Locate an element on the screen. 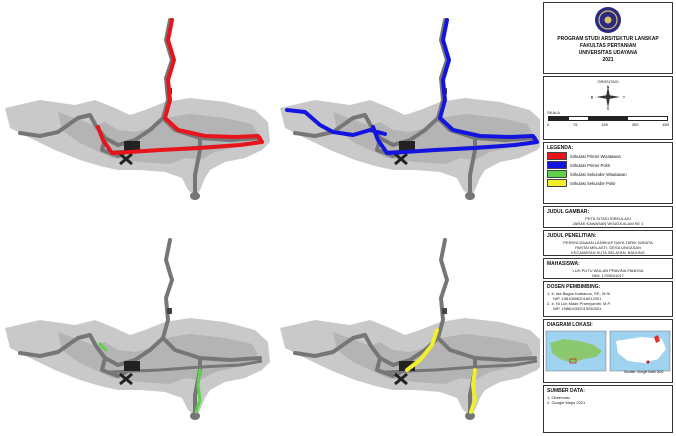 The image size is (676, 436). scale-tick: 150 is located at coordinates (604, 124).